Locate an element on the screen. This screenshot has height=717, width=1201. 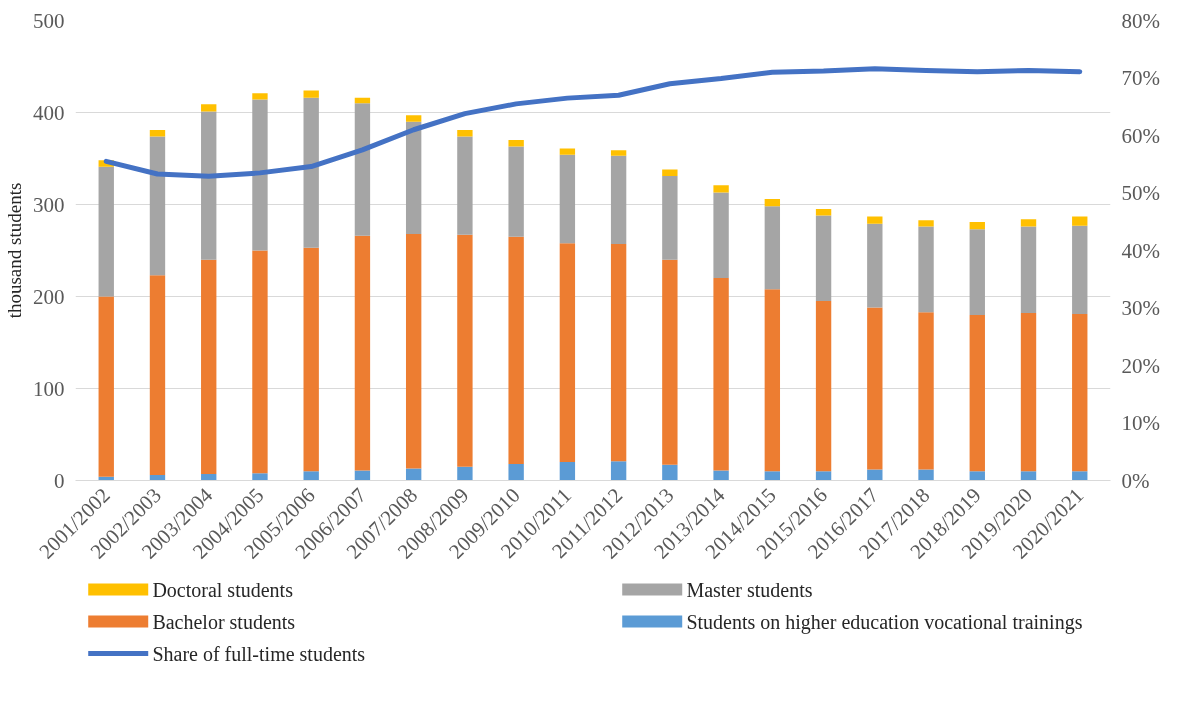
y2-tick-label: 10% is located at coordinates (1140, 423).